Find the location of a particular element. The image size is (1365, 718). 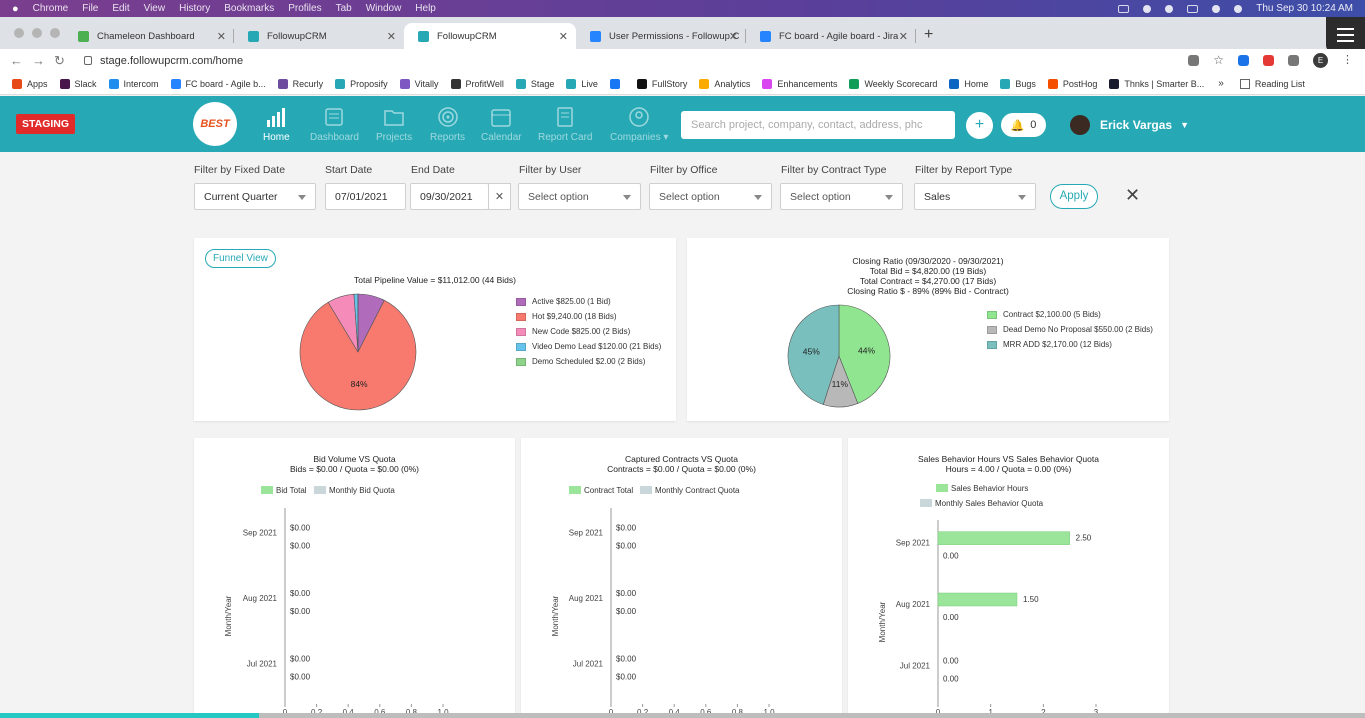

menu-chrome: Chrome is located at coordinates (50, 8).